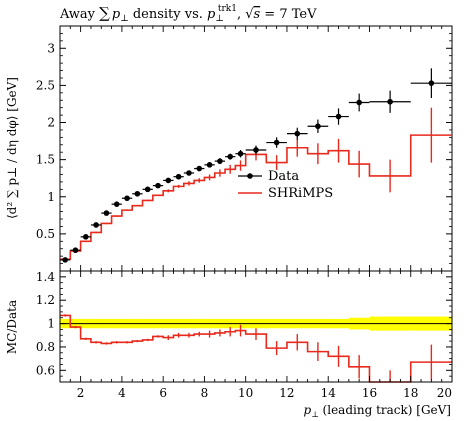  What do you see at coordinates (283, 176) in the screenshot?
I see `legend-data-label: Data` at bounding box center [283, 176].